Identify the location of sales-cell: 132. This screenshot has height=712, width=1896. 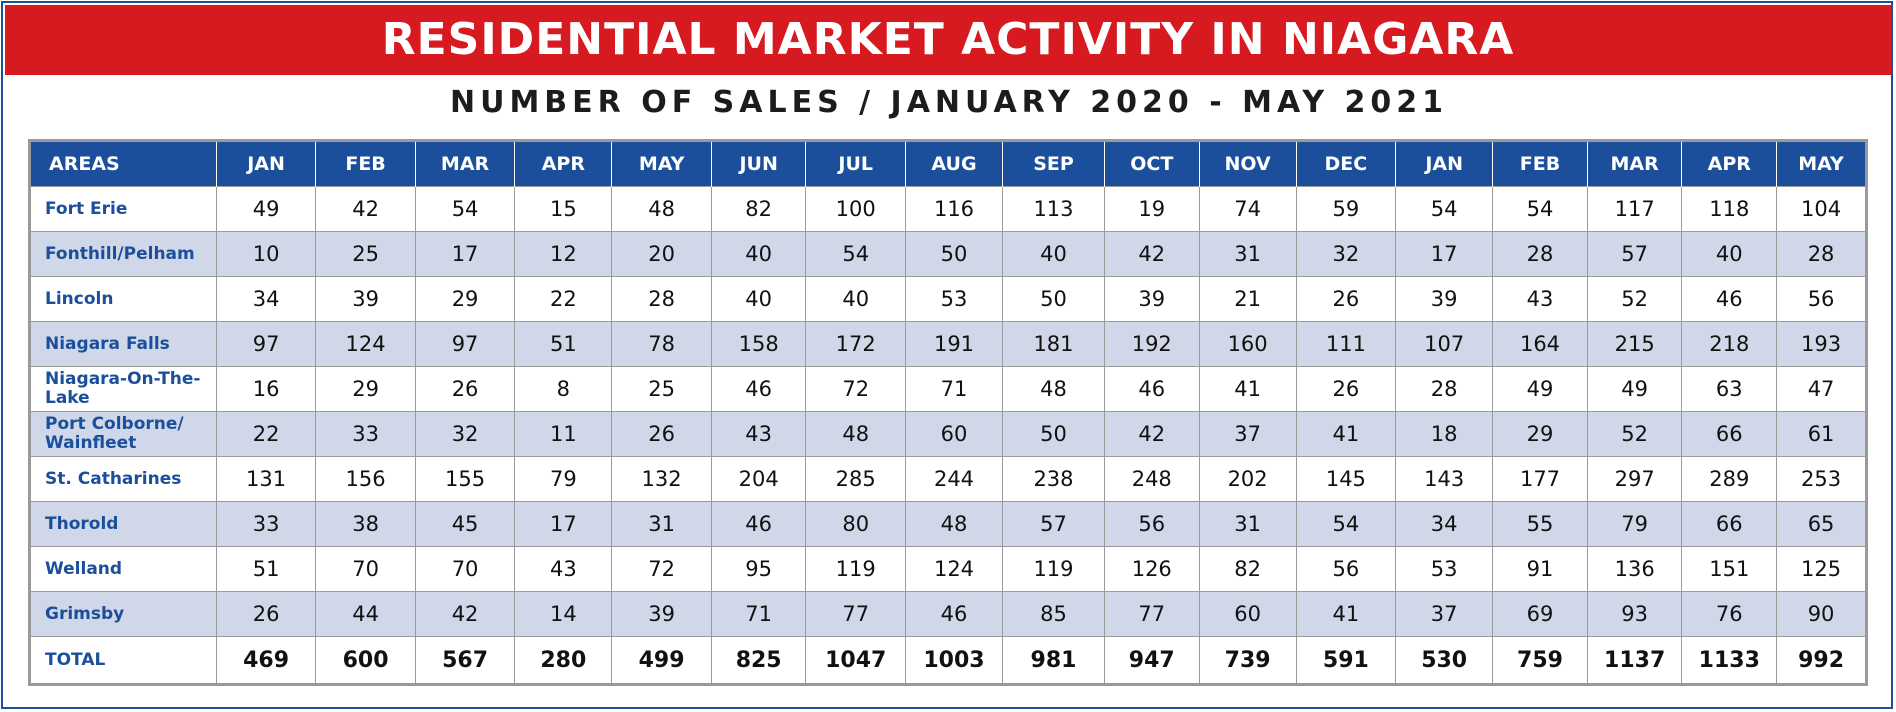
(661, 479).